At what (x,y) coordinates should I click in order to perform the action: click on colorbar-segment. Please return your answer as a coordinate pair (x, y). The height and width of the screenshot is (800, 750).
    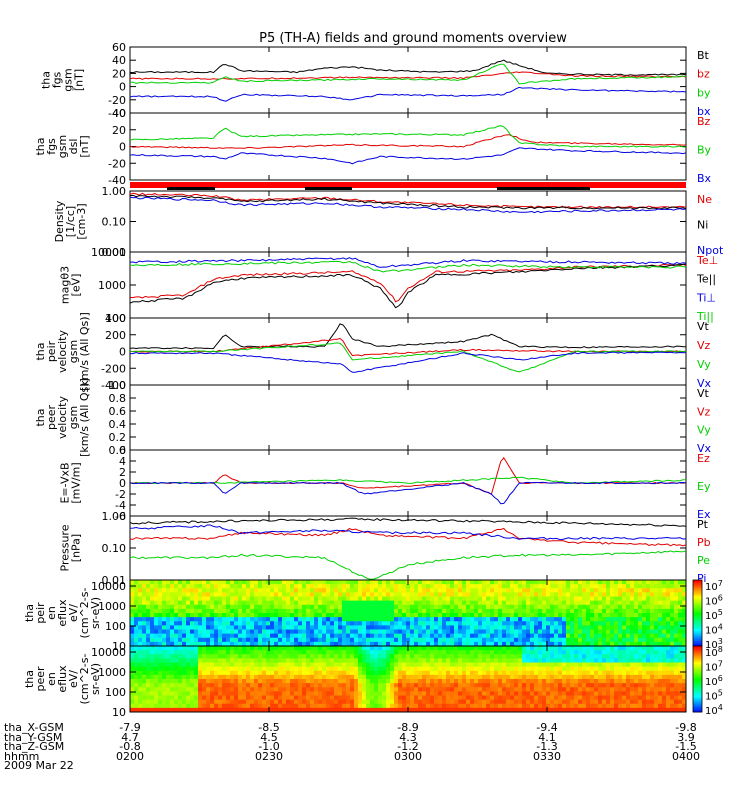
    Looking at the image, I should click on (697, 670).